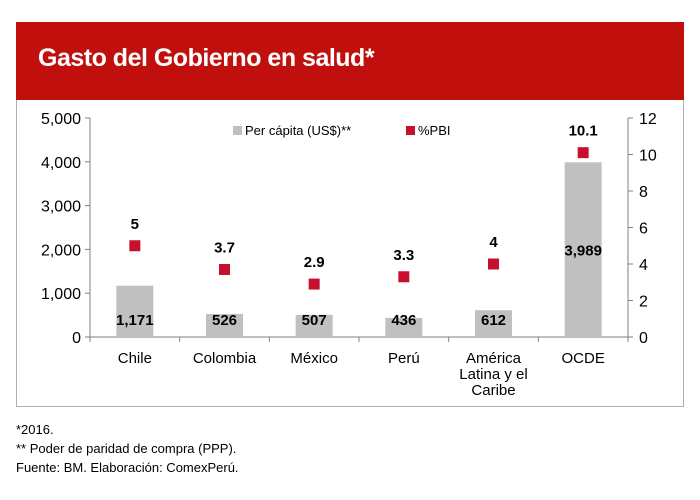 The height and width of the screenshot is (500, 700). What do you see at coordinates (127, 467) in the screenshot?
I see `footnote-source: Fuente: BM. Elaboración: ComexPerú.` at bounding box center [127, 467].